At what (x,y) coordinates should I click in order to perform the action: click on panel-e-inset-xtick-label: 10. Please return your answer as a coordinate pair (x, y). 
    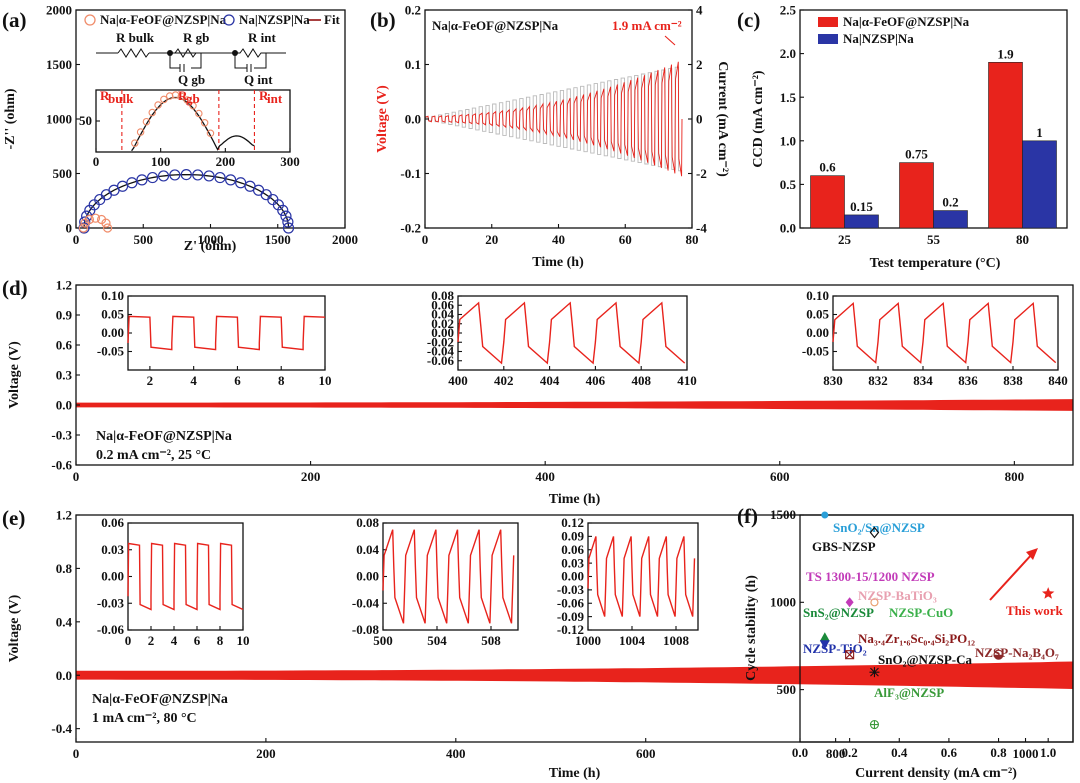
    Looking at the image, I should click on (243, 640).